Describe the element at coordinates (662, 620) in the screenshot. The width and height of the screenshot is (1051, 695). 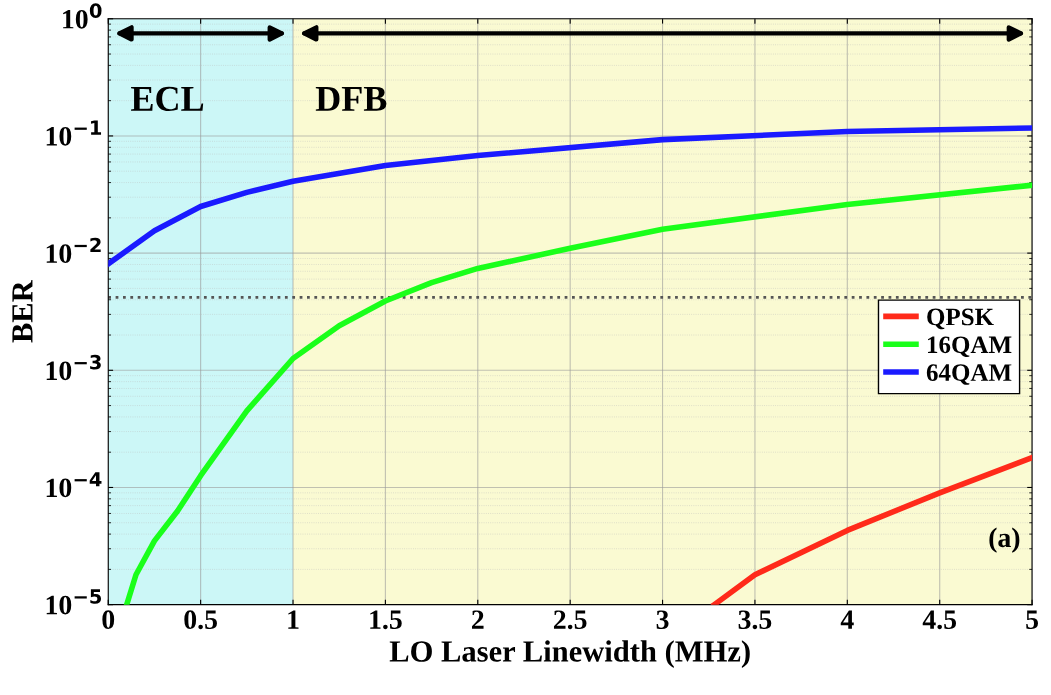
I see `x-tick-label: 3` at that location.